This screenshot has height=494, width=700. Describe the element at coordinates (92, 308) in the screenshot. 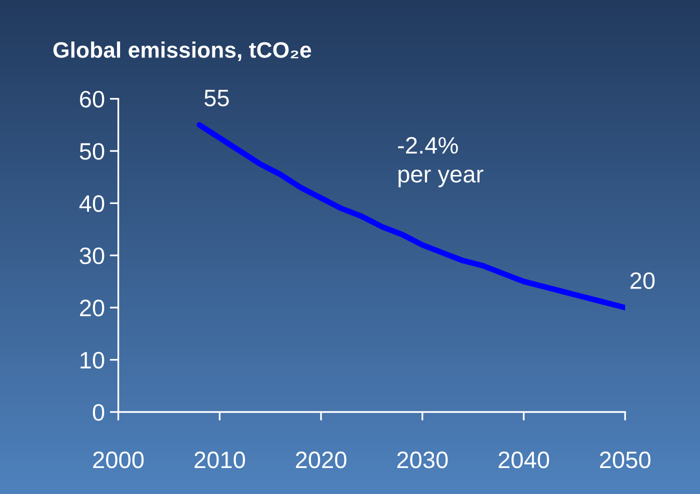

I see `y-tick-label: 20` at that location.